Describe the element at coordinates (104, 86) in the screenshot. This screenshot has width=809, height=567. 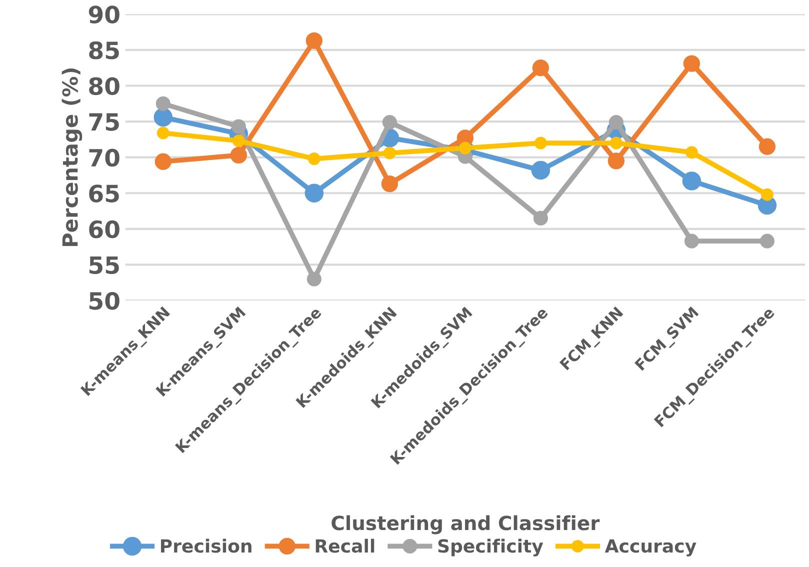
I see `y-tick-label: 80` at that location.